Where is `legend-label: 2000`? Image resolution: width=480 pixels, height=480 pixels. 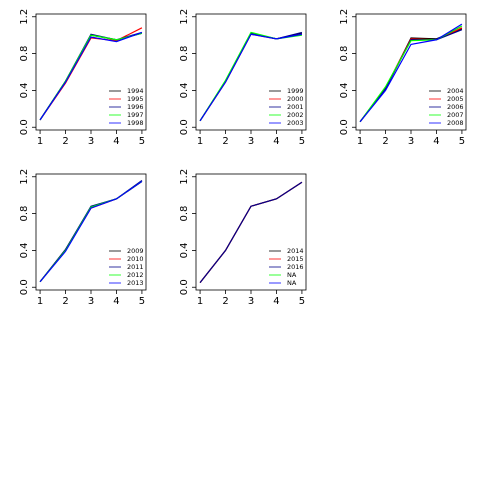 legend-label: 2000 is located at coordinates (295, 99).